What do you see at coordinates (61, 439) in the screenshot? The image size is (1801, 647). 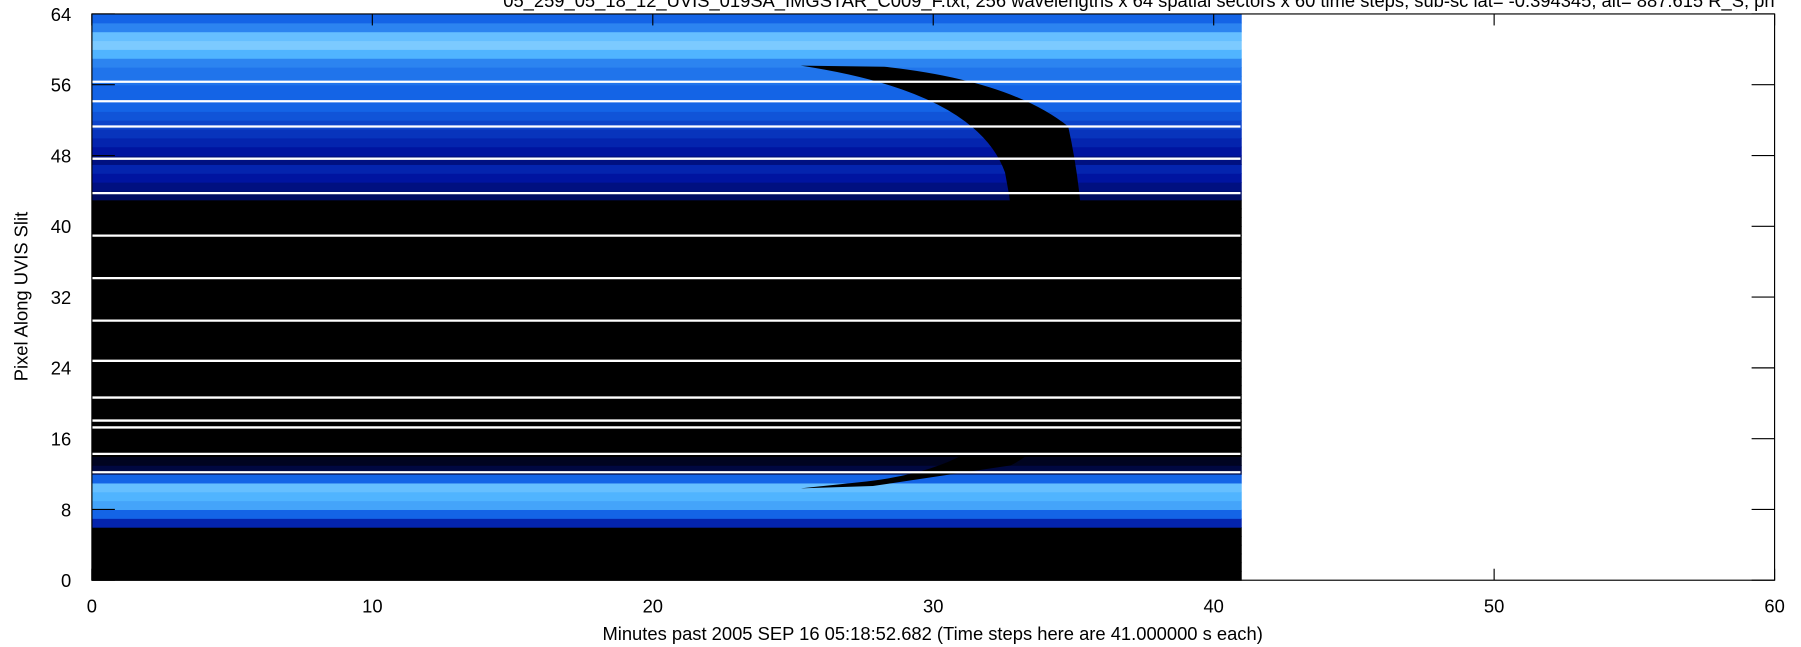 I see `y-tick-label: 16` at bounding box center [61, 439].